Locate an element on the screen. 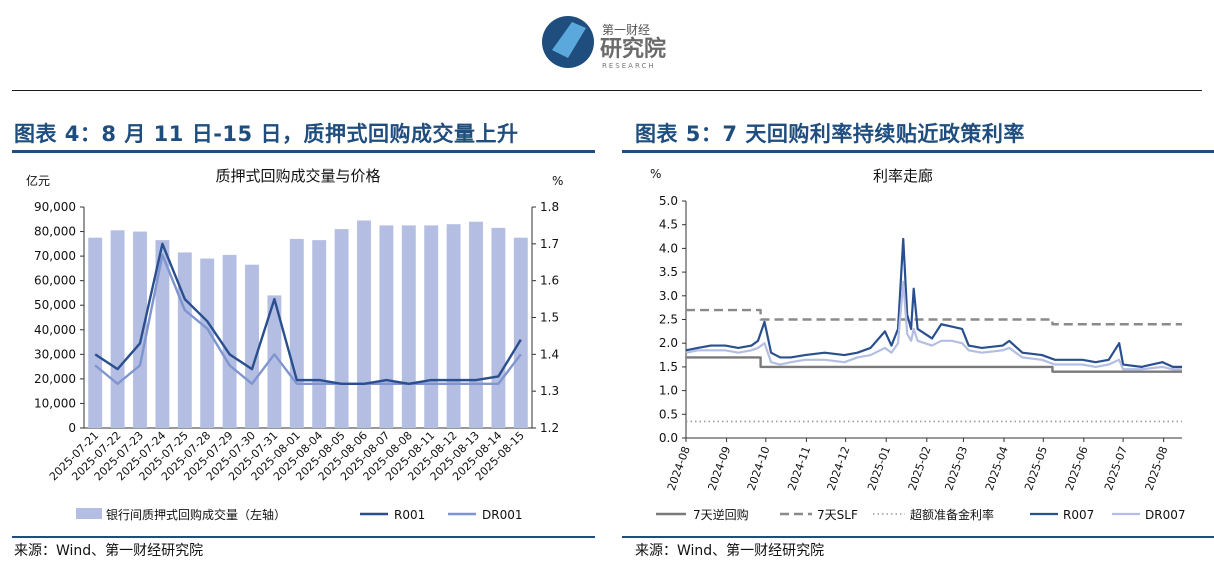 This screenshot has height=575, width=1214. legend-dr007-line-label: DR007 is located at coordinates (1165, 515).